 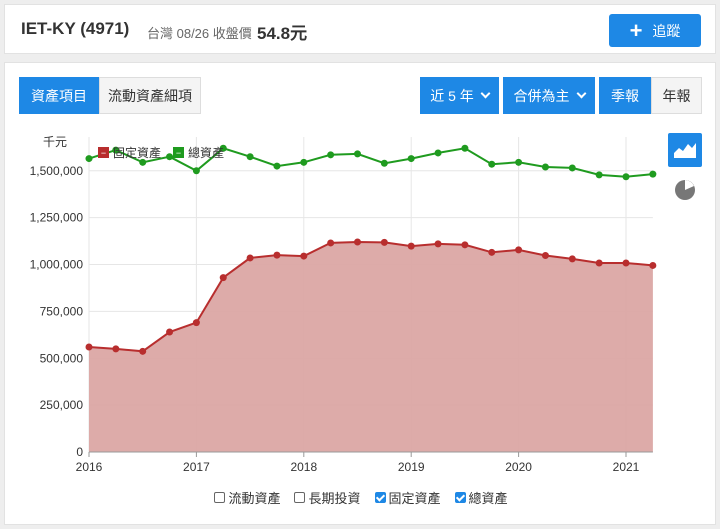 I want to click on period-dropdown: 近 5 年, so click(x=459, y=95).